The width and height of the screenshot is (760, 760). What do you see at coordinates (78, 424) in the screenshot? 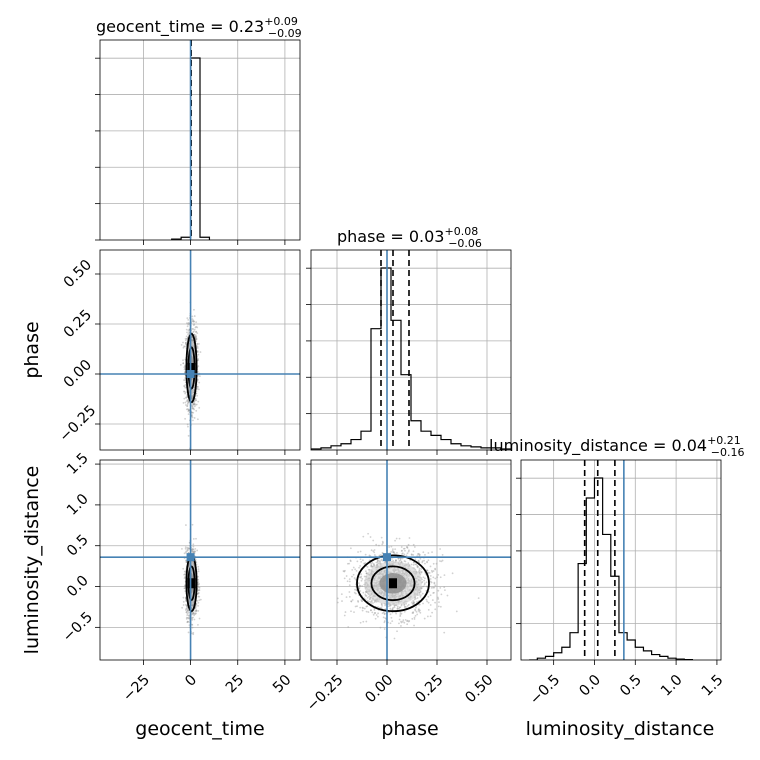
I see `y-tick-label-phase: −0.25` at bounding box center [78, 424].